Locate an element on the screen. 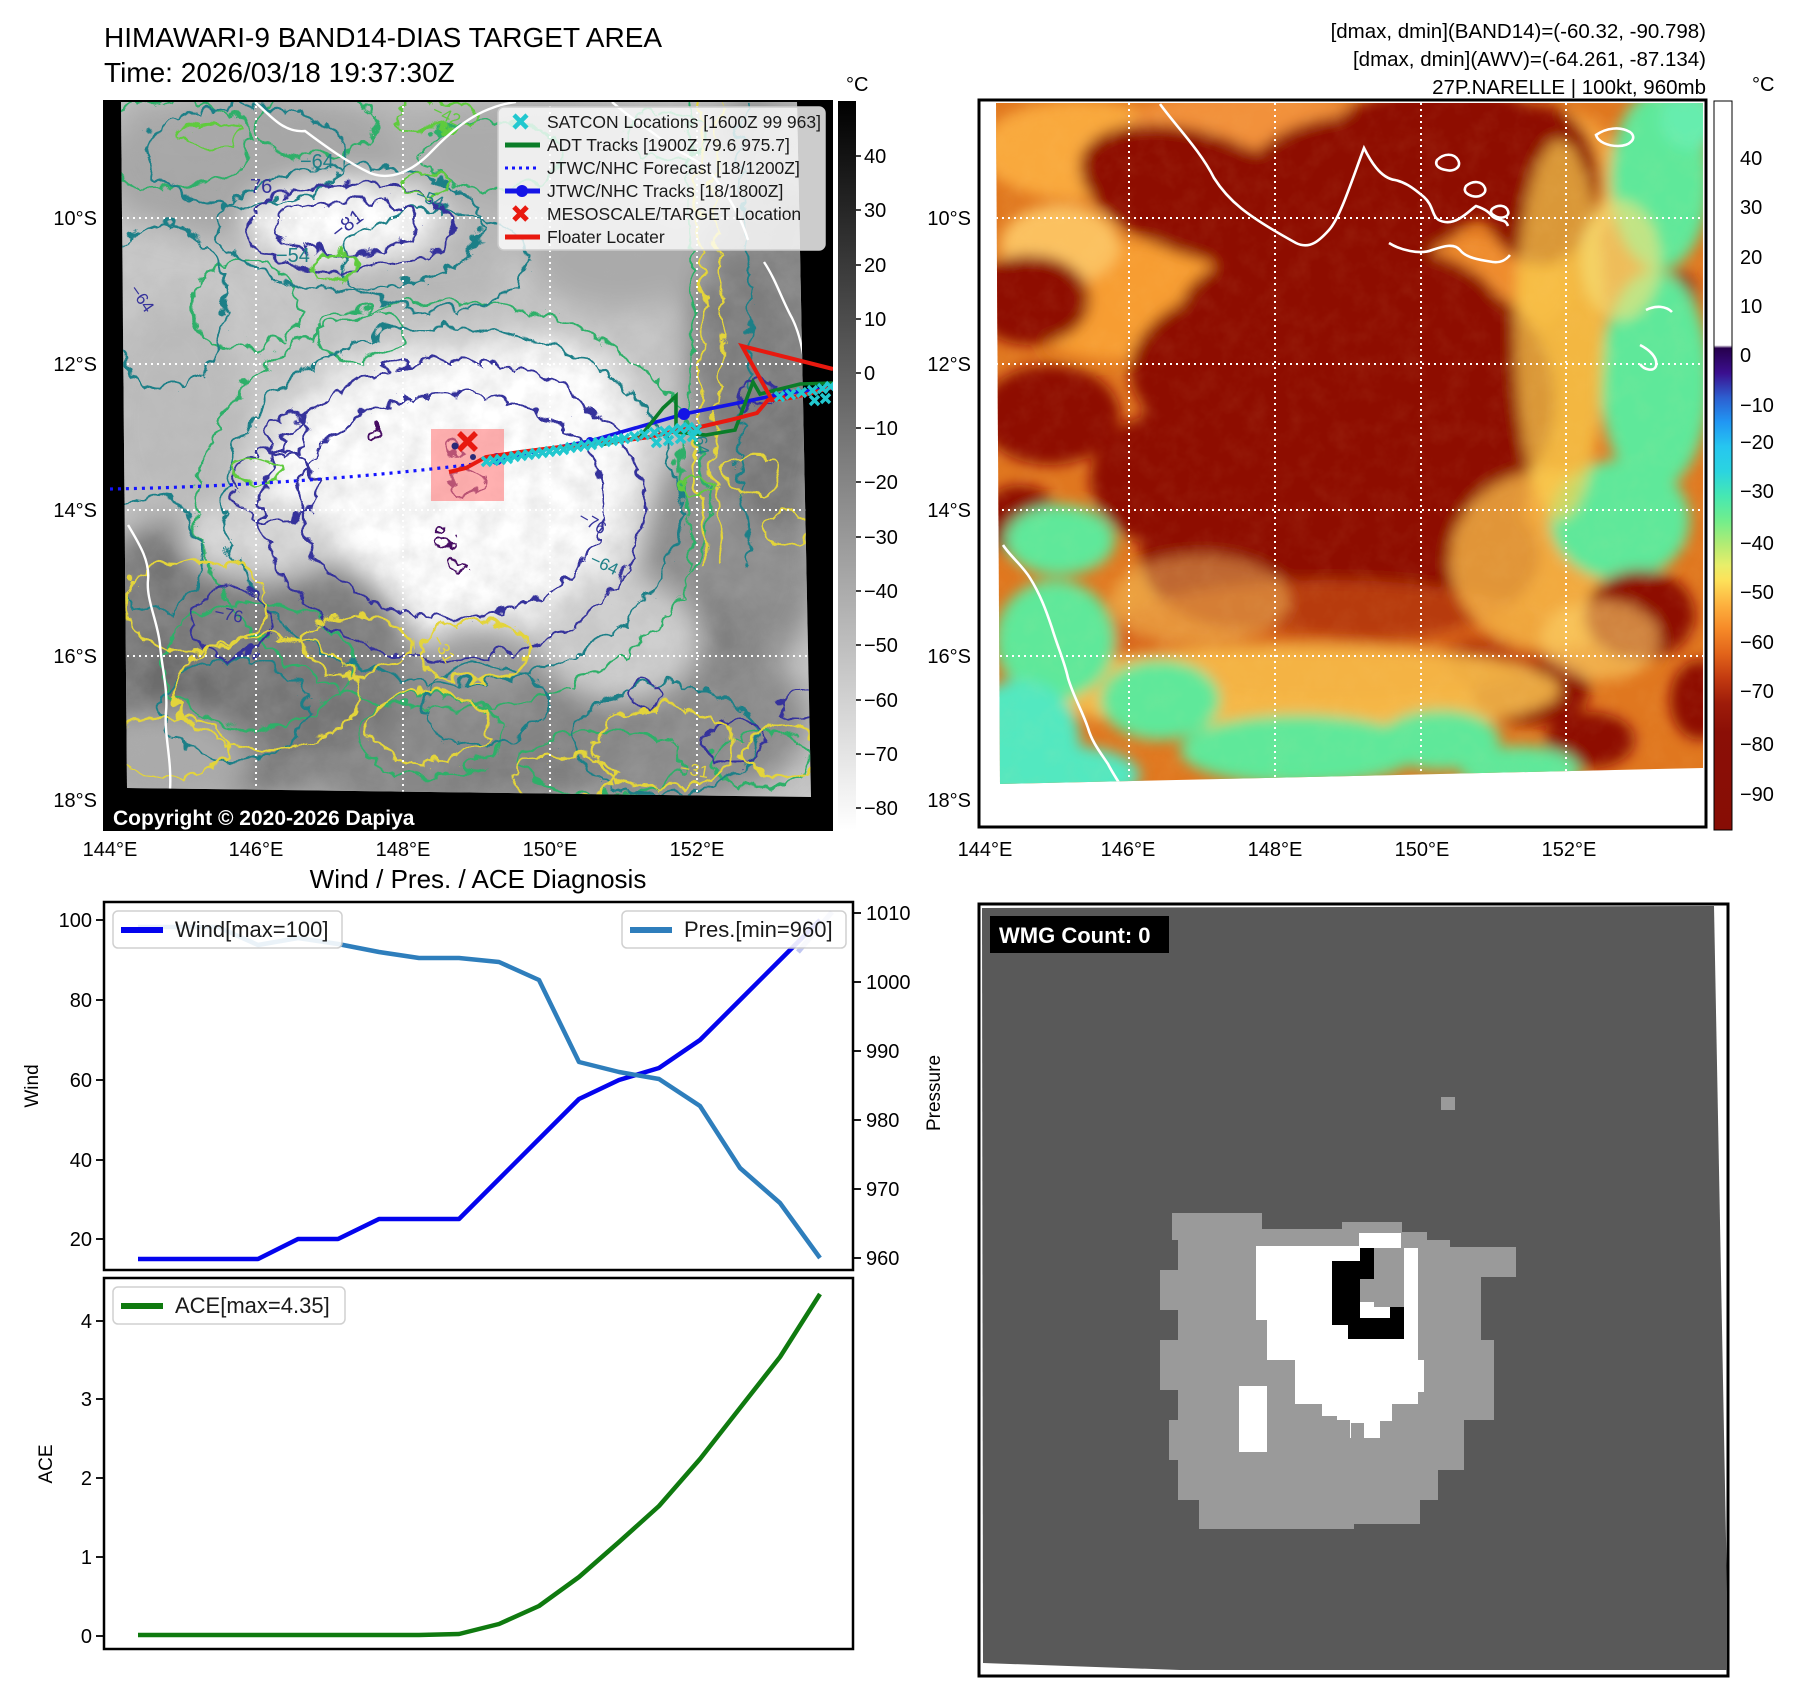  svg-text: −31 is located at coordinates (695, 770).